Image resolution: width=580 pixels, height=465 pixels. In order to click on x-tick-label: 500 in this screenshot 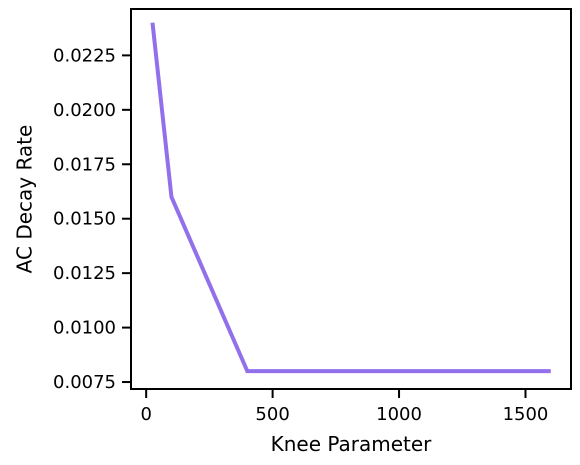, I will do `click(272, 414)`.